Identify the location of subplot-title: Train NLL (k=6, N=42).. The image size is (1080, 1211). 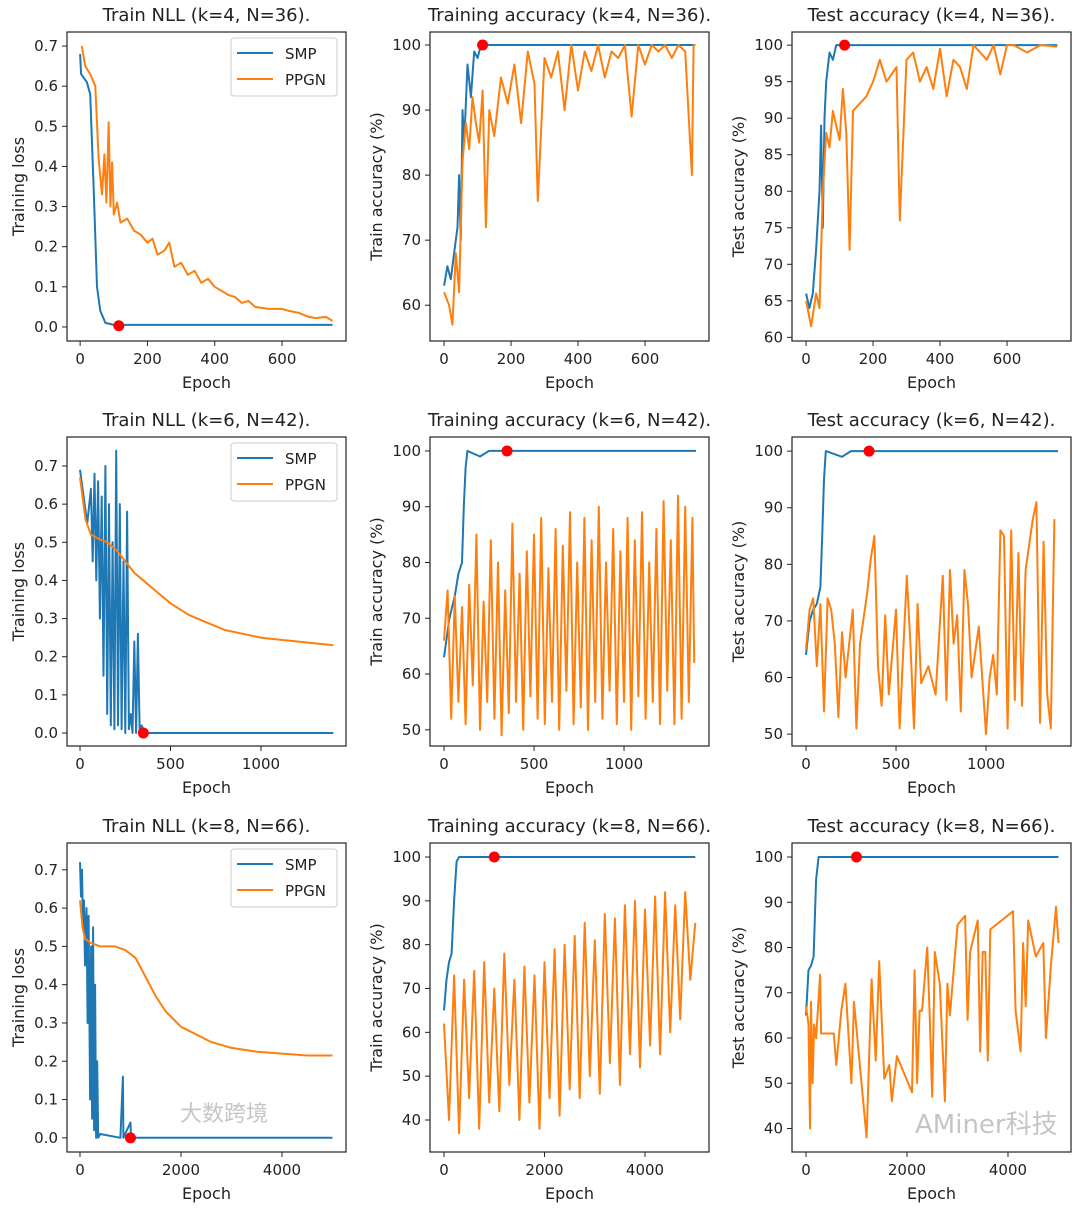
(206, 420).